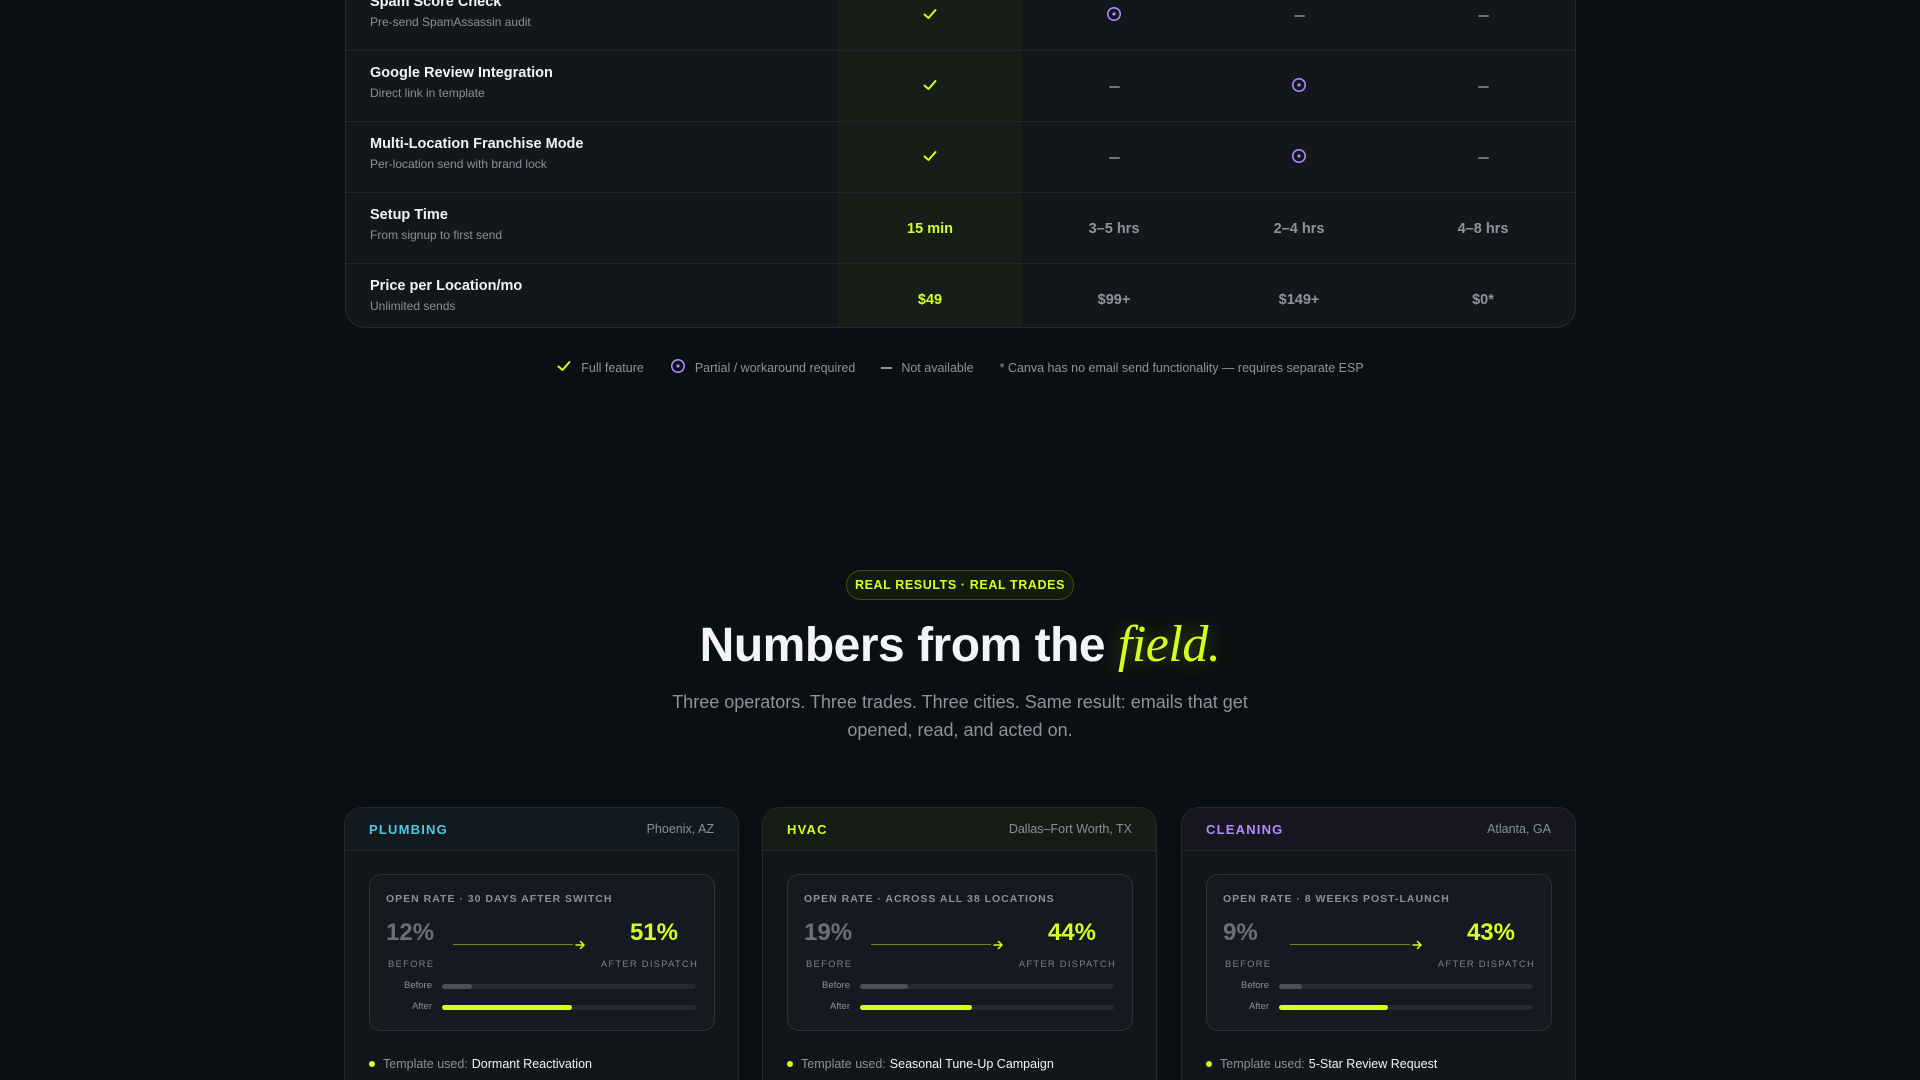  Describe the element at coordinates (1373, 1064) in the screenshot. I see `template-name: 5-Star Review Request` at that location.